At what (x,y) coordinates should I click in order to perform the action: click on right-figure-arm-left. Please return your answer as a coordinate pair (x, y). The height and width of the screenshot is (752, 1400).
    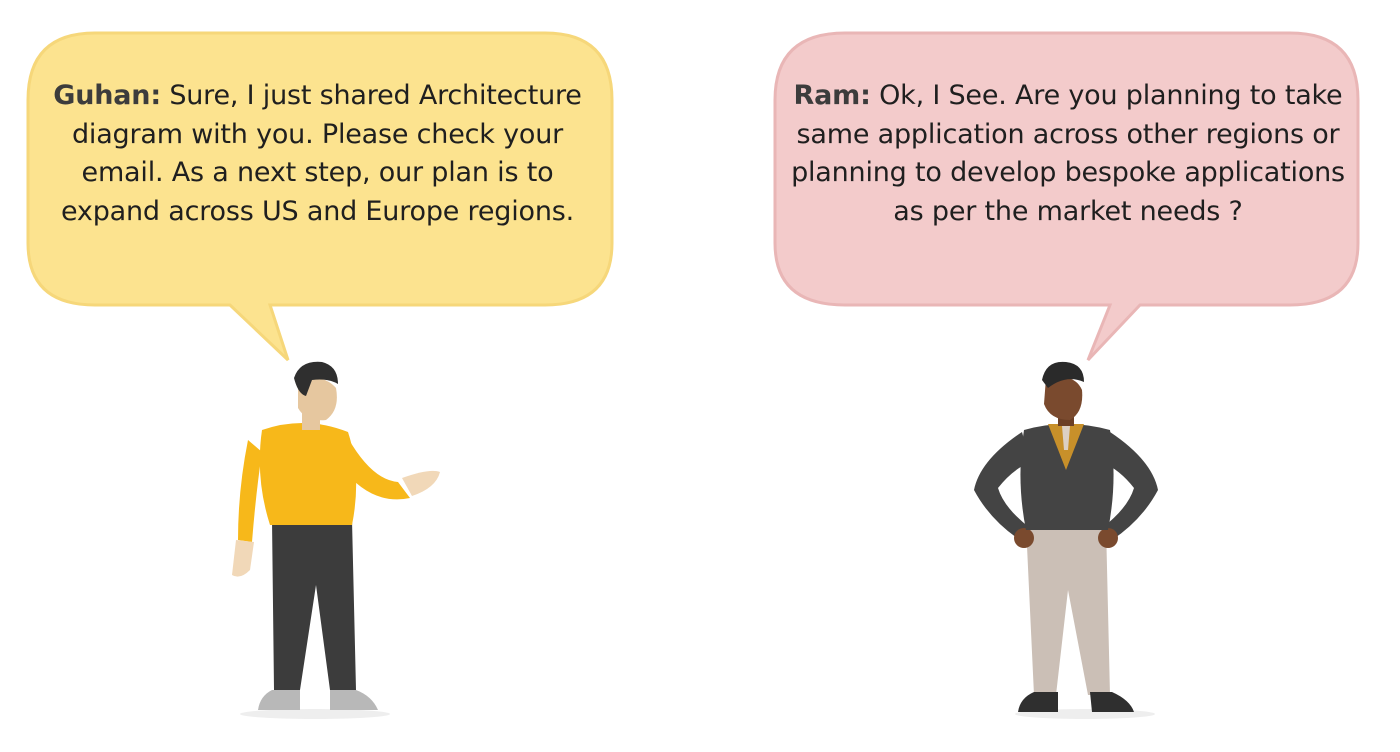
    Looking at the image, I should click on (1002, 486).